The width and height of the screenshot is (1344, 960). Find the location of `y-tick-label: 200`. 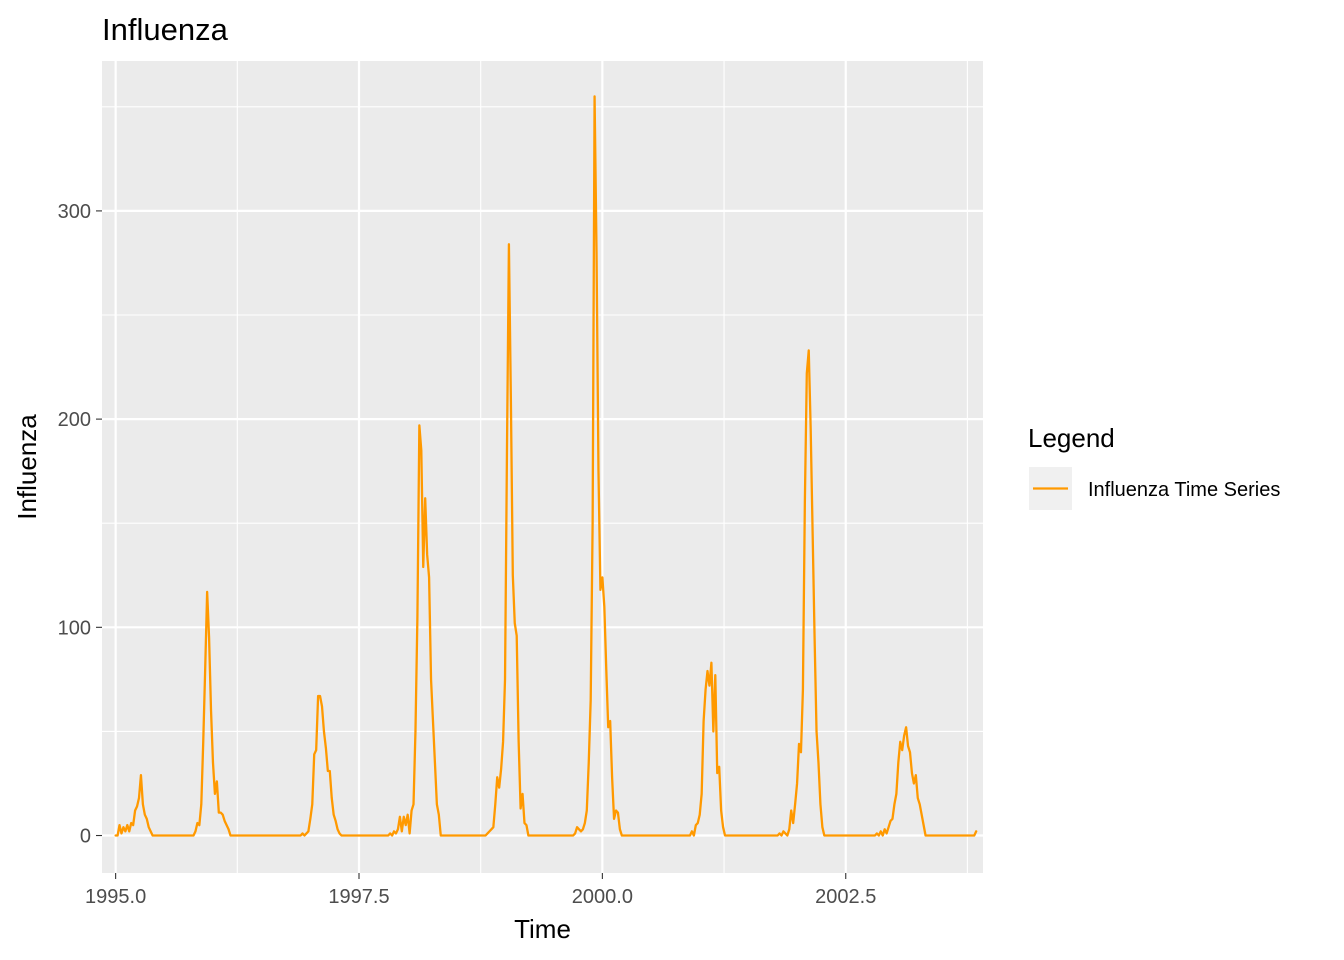

y-tick-label: 200 is located at coordinates (74, 420).